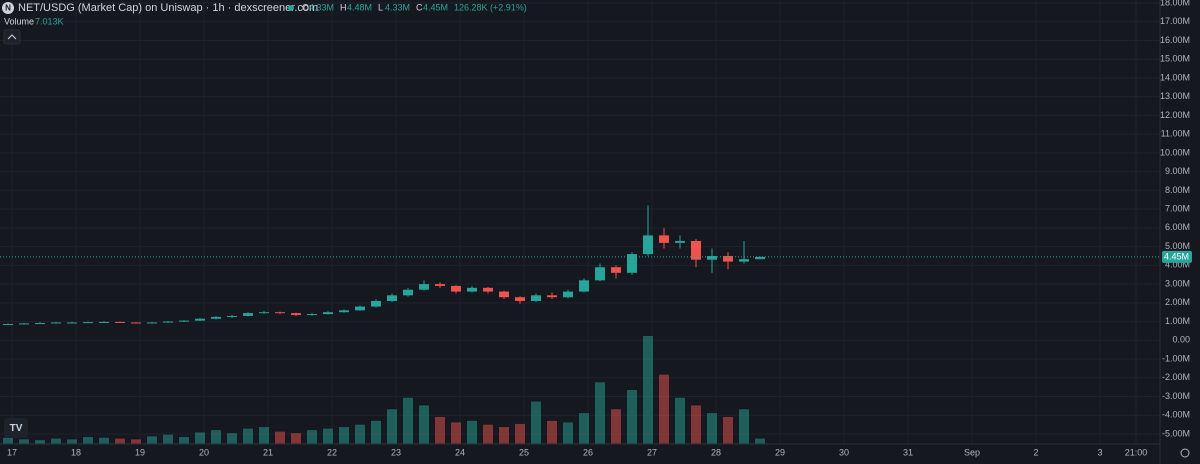 This screenshot has width=1200, height=464. Describe the element at coordinates (972, 452) in the screenshot. I see `x-tick-label: Sep` at that location.